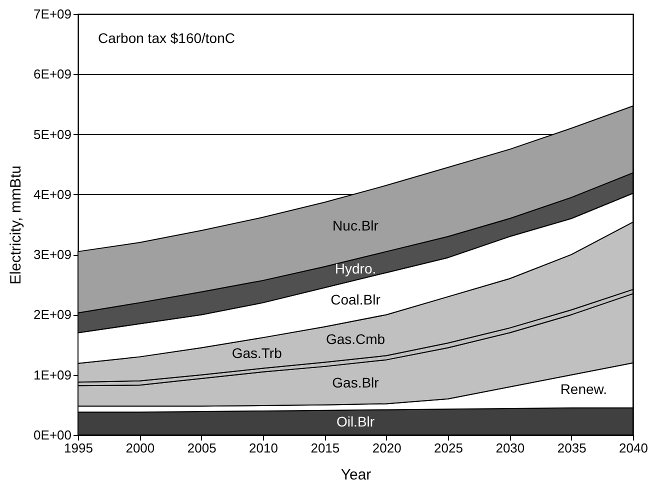  Describe the element at coordinates (448, 448) in the screenshot. I see `x-tick-label: 2025` at that location.